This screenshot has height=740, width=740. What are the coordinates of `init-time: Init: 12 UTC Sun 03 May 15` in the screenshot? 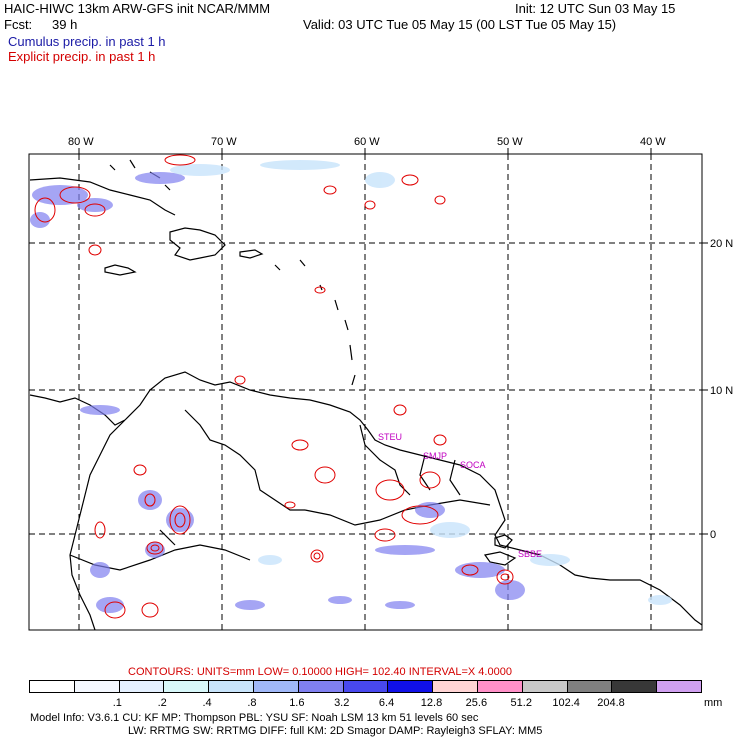 It's located at (595, 8).